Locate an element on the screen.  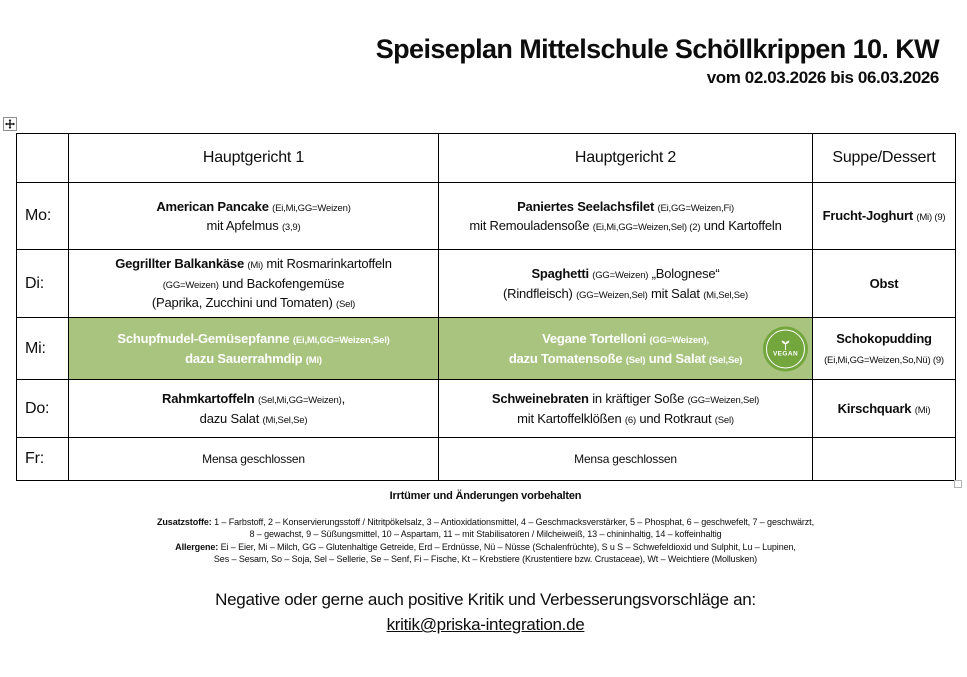
menu-line: Obst is located at coordinates (884, 284).